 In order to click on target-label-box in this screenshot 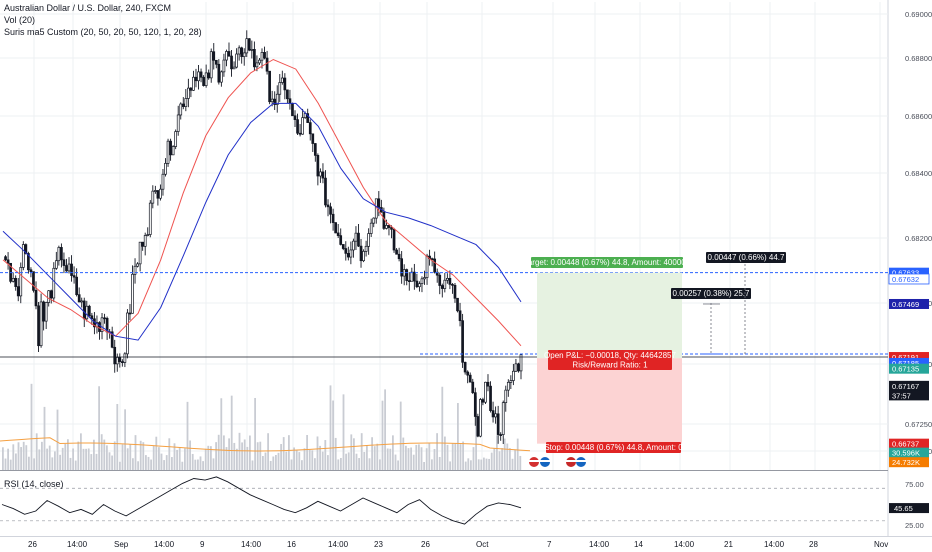, I will do `click(607, 262)`.